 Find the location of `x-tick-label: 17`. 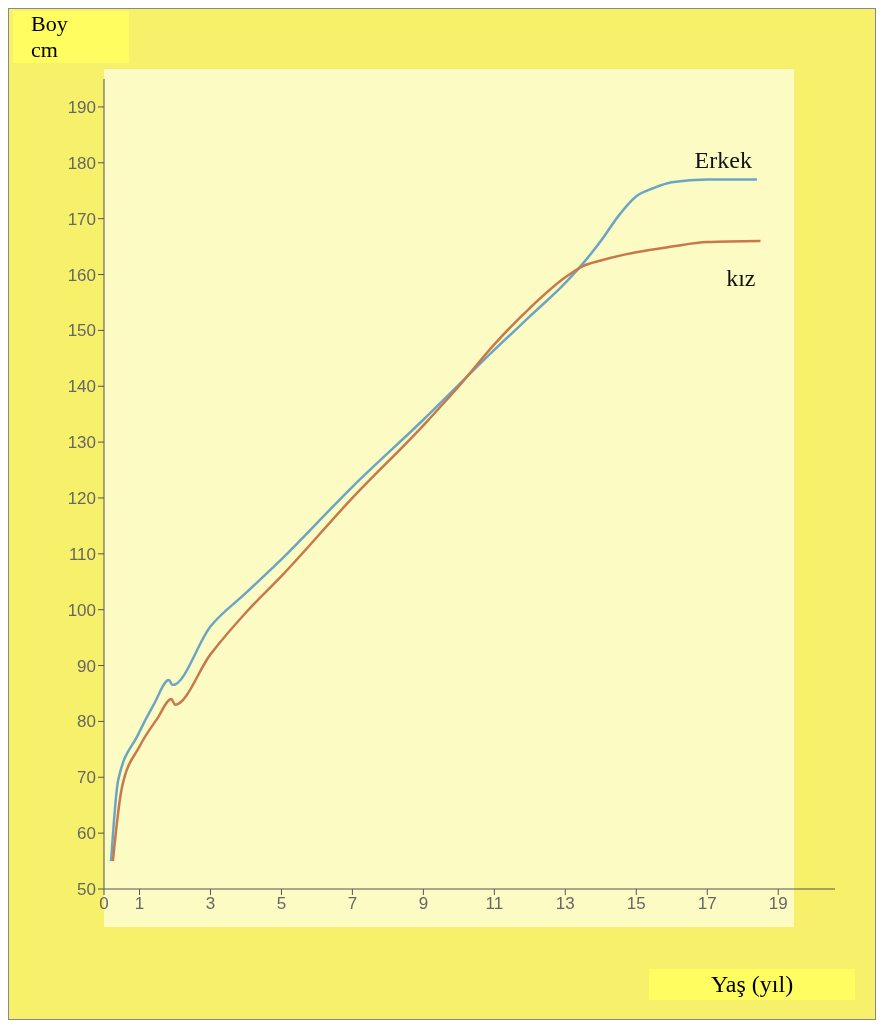

x-tick-label: 17 is located at coordinates (707, 904).